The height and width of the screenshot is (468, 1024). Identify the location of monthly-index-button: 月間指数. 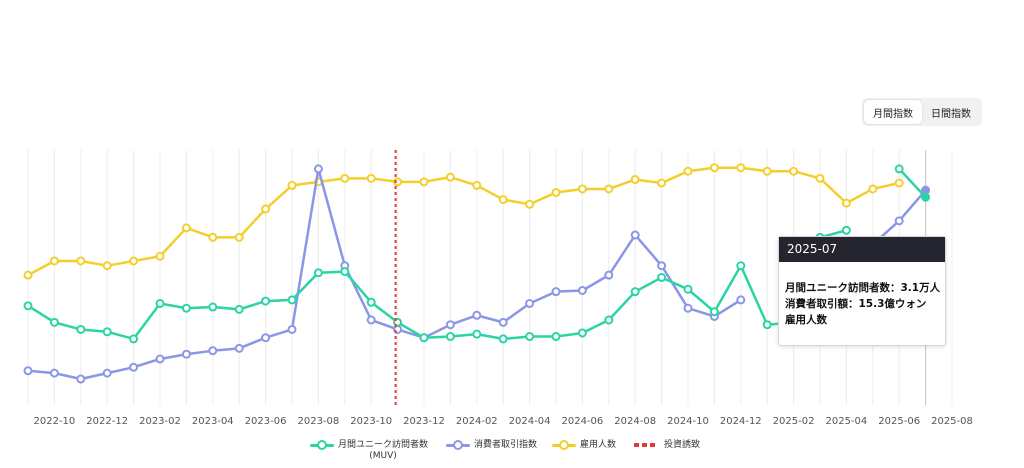
(893, 112).